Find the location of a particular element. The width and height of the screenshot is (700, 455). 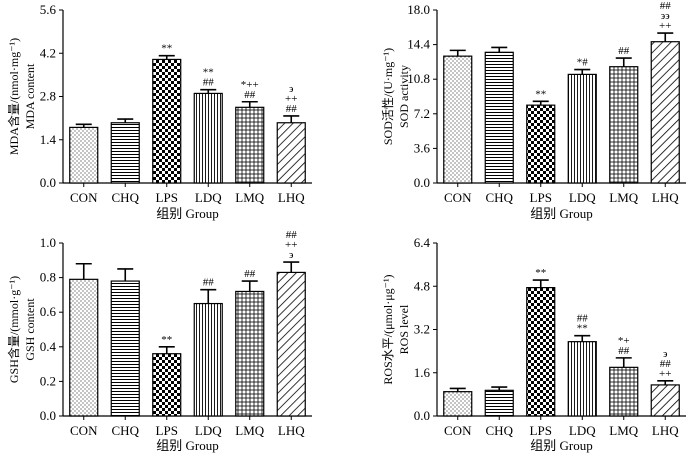

sod-ytick-label: 10.8 is located at coordinates (418, 78).